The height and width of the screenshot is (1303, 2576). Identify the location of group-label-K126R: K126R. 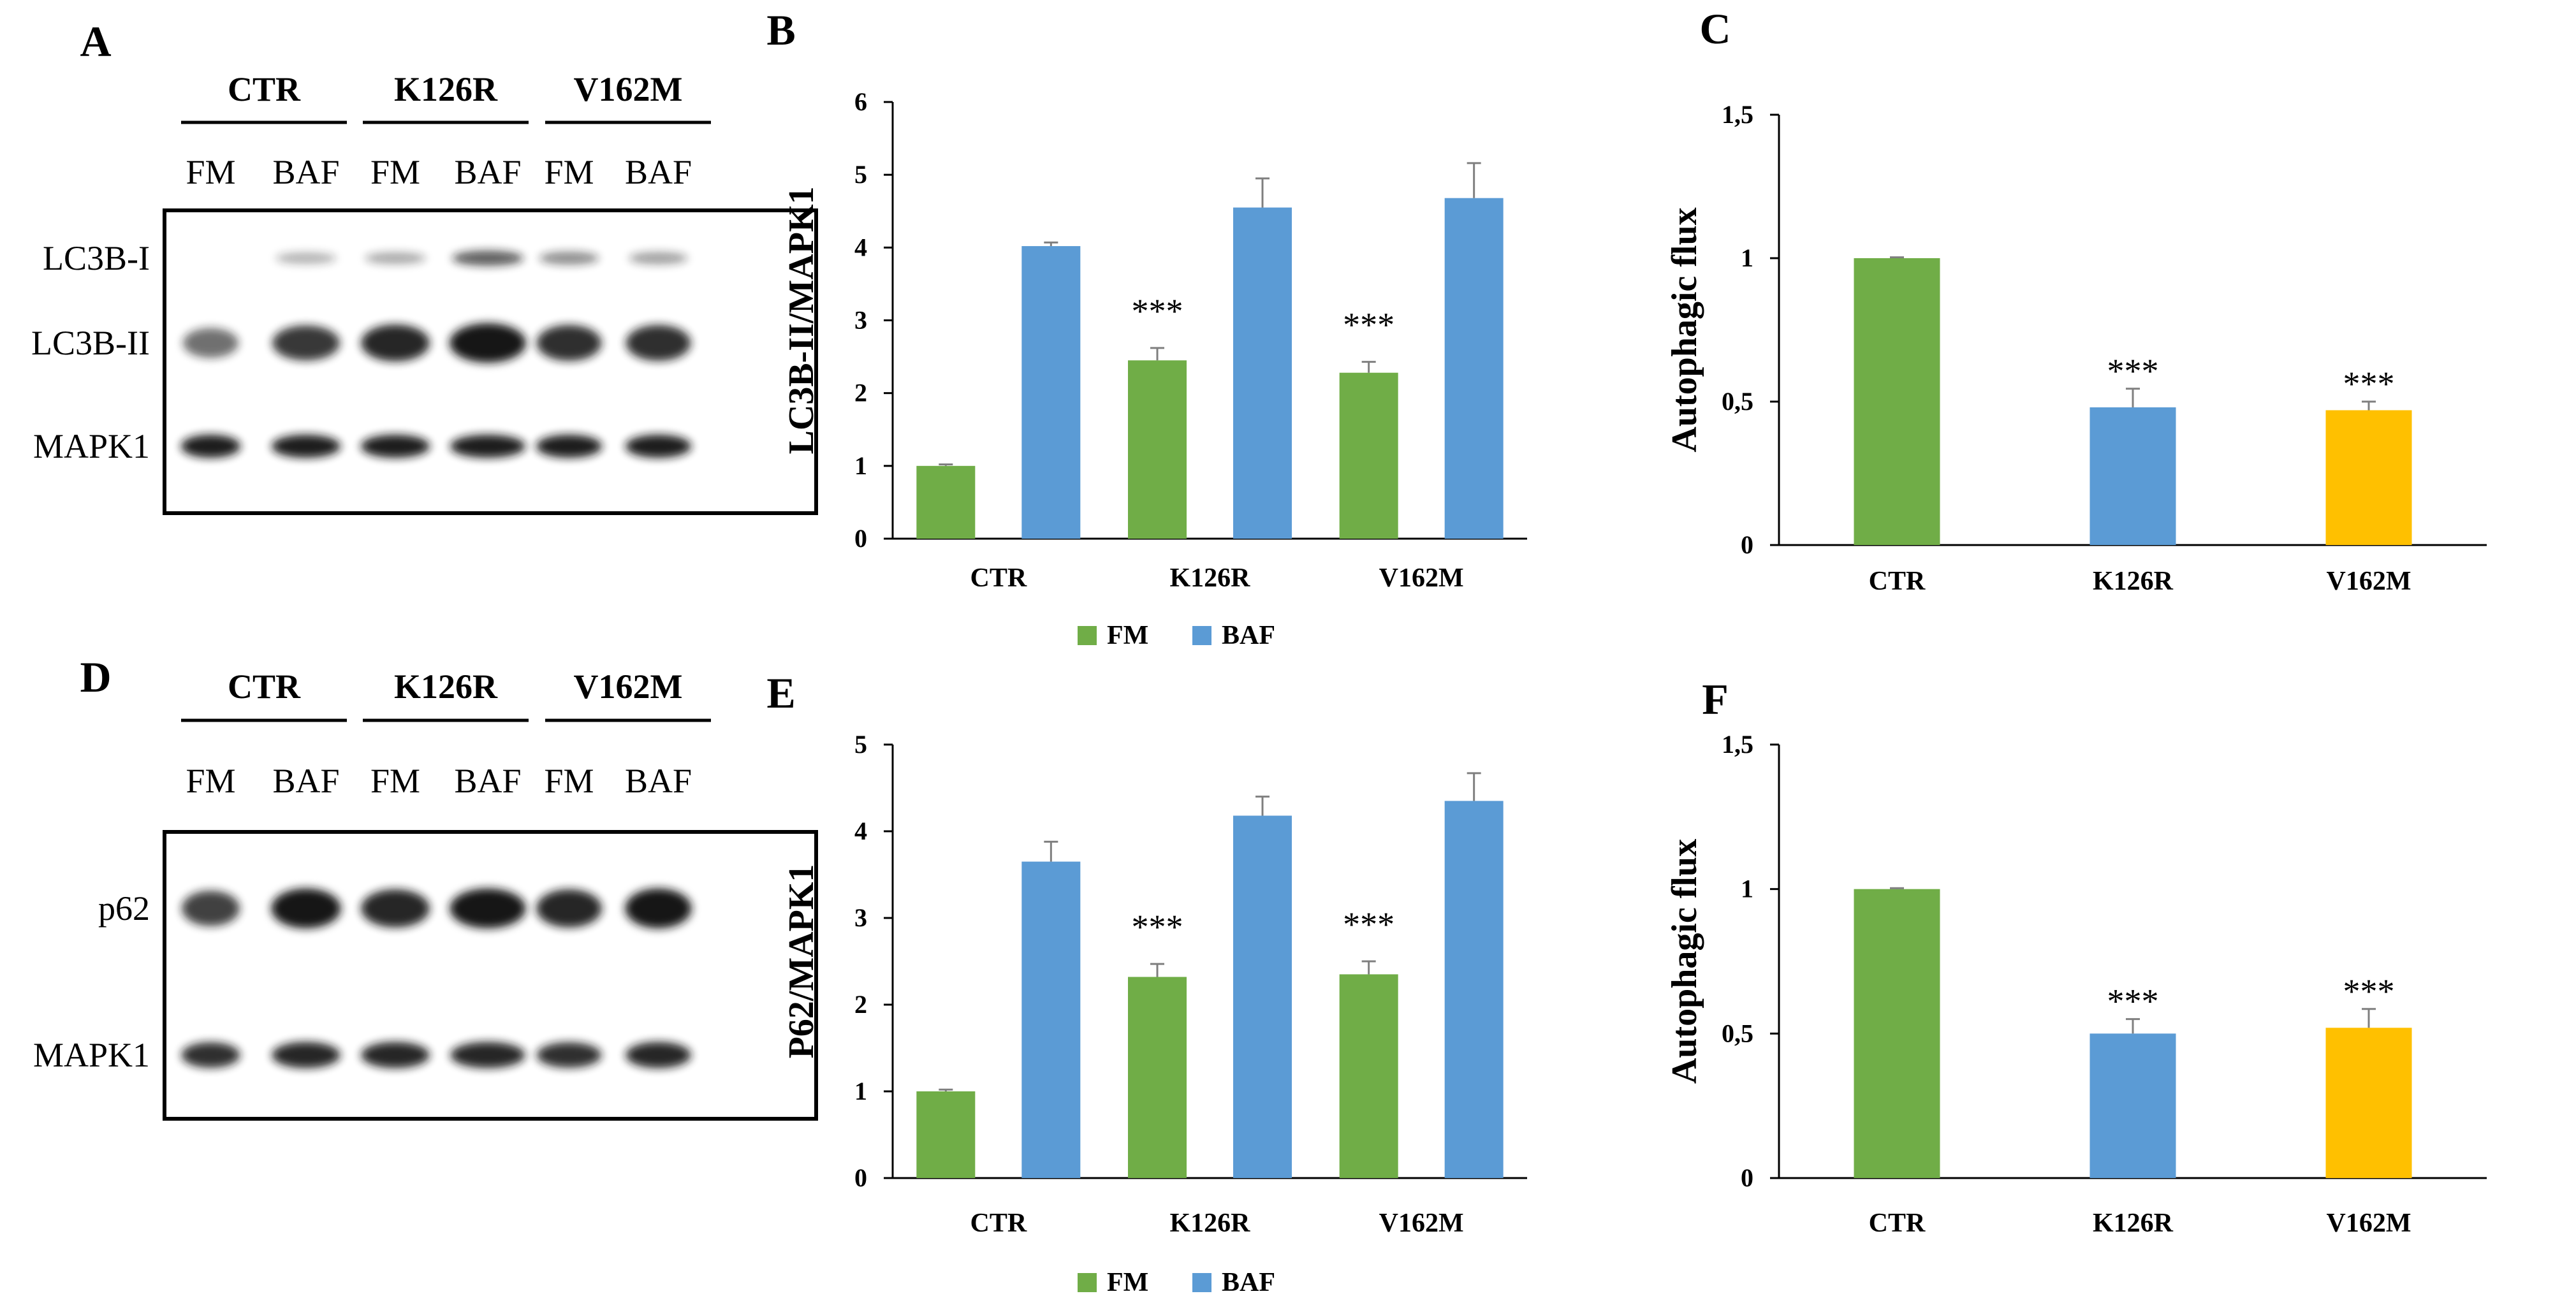
(446, 89).